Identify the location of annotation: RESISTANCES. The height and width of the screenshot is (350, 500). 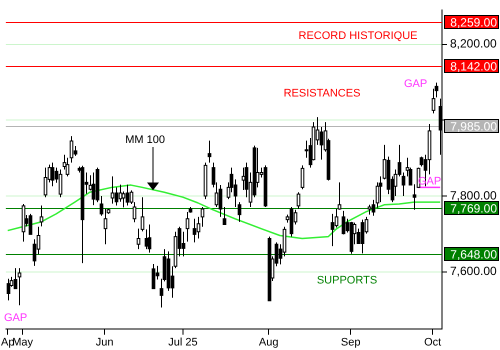
(322, 94).